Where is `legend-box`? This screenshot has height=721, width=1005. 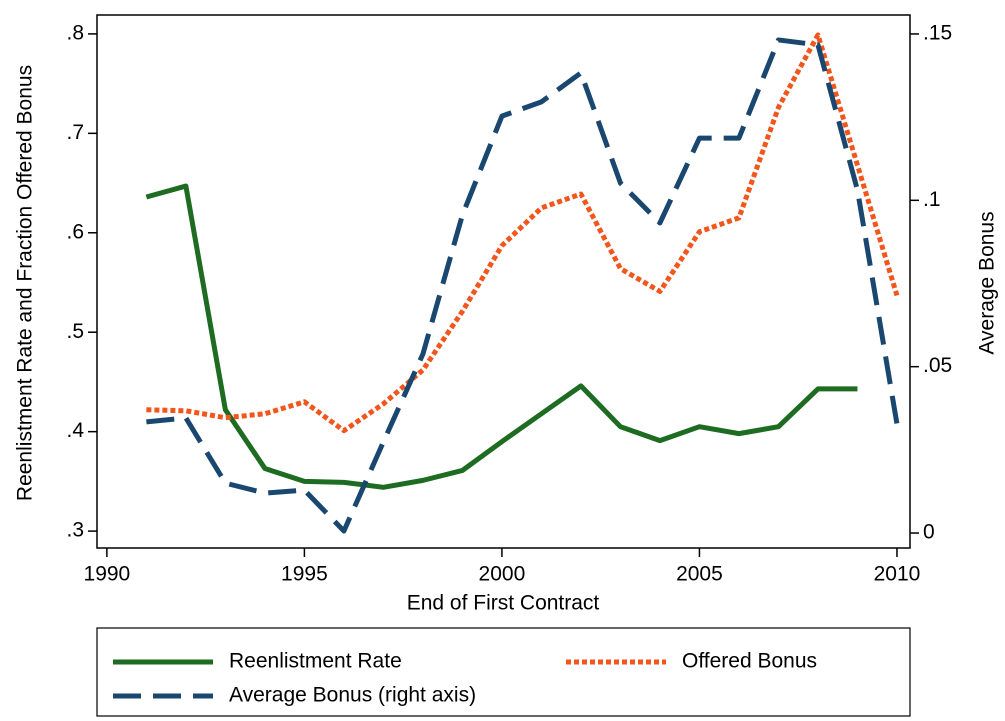
legend-box is located at coordinates (503, 672).